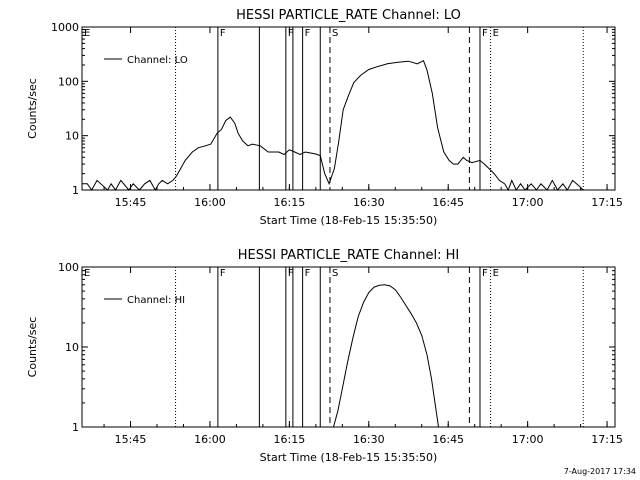 This screenshot has height=480, width=640. I want to click on legend-label: Channel: HI, so click(156, 300).